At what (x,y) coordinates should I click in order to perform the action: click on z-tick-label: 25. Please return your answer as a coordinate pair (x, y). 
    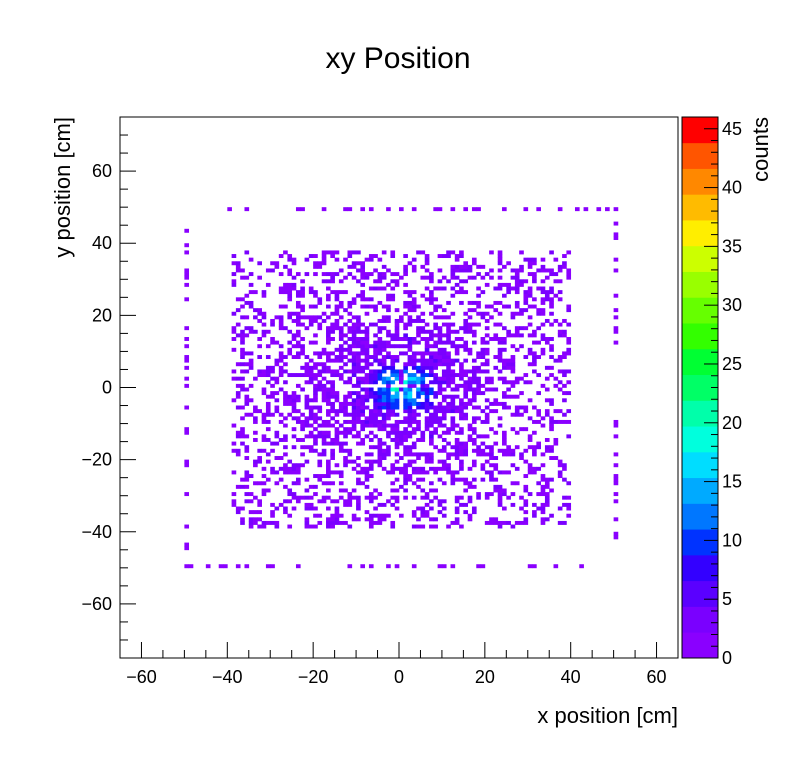
    Looking at the image, I should click on (732, 364).